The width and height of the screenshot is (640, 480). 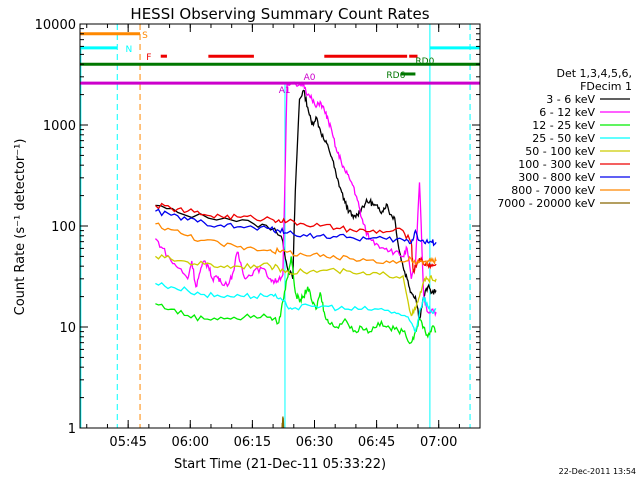 I want to click on legend-label-4: 50 - 100 keV, so click(x=560, y=151).